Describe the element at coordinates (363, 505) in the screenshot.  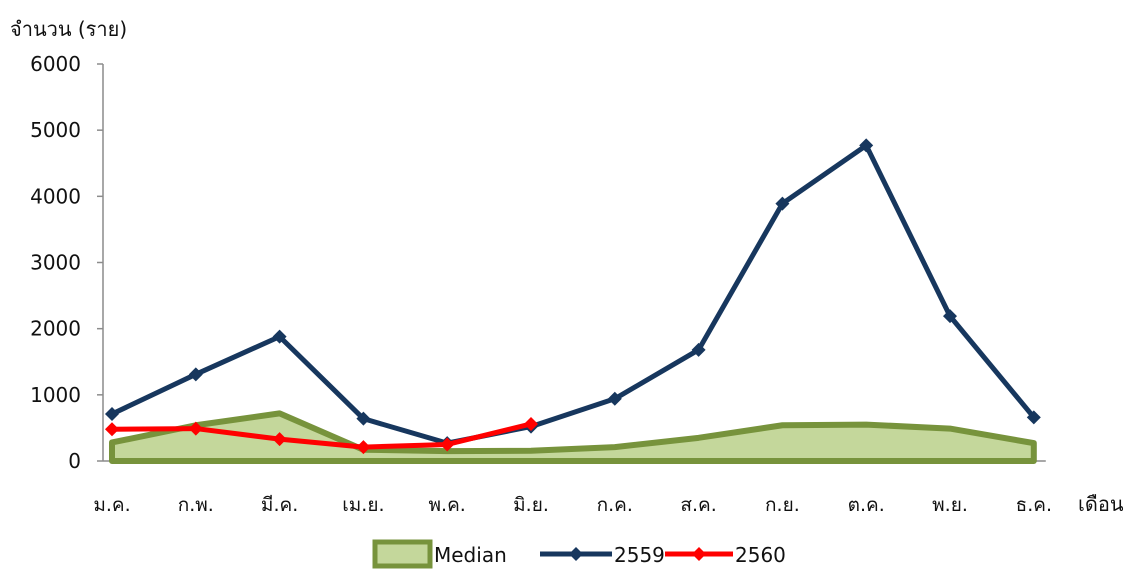
I see `x-tick-label: เม.ย.` at that location.